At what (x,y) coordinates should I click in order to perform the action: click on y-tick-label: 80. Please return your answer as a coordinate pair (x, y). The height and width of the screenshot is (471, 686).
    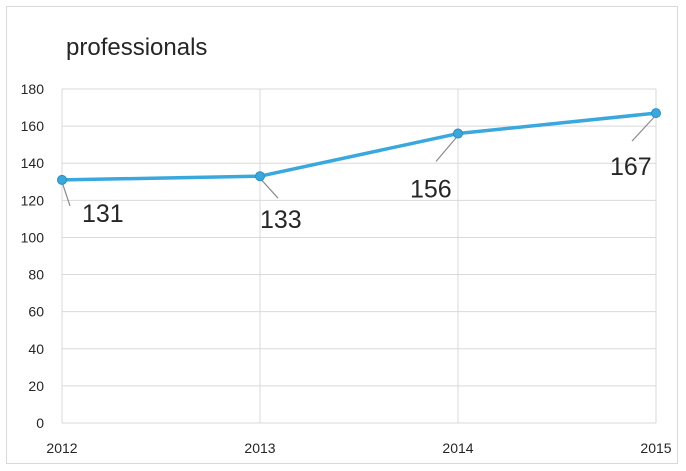
    Looking at the image, I should click on (36, 275).